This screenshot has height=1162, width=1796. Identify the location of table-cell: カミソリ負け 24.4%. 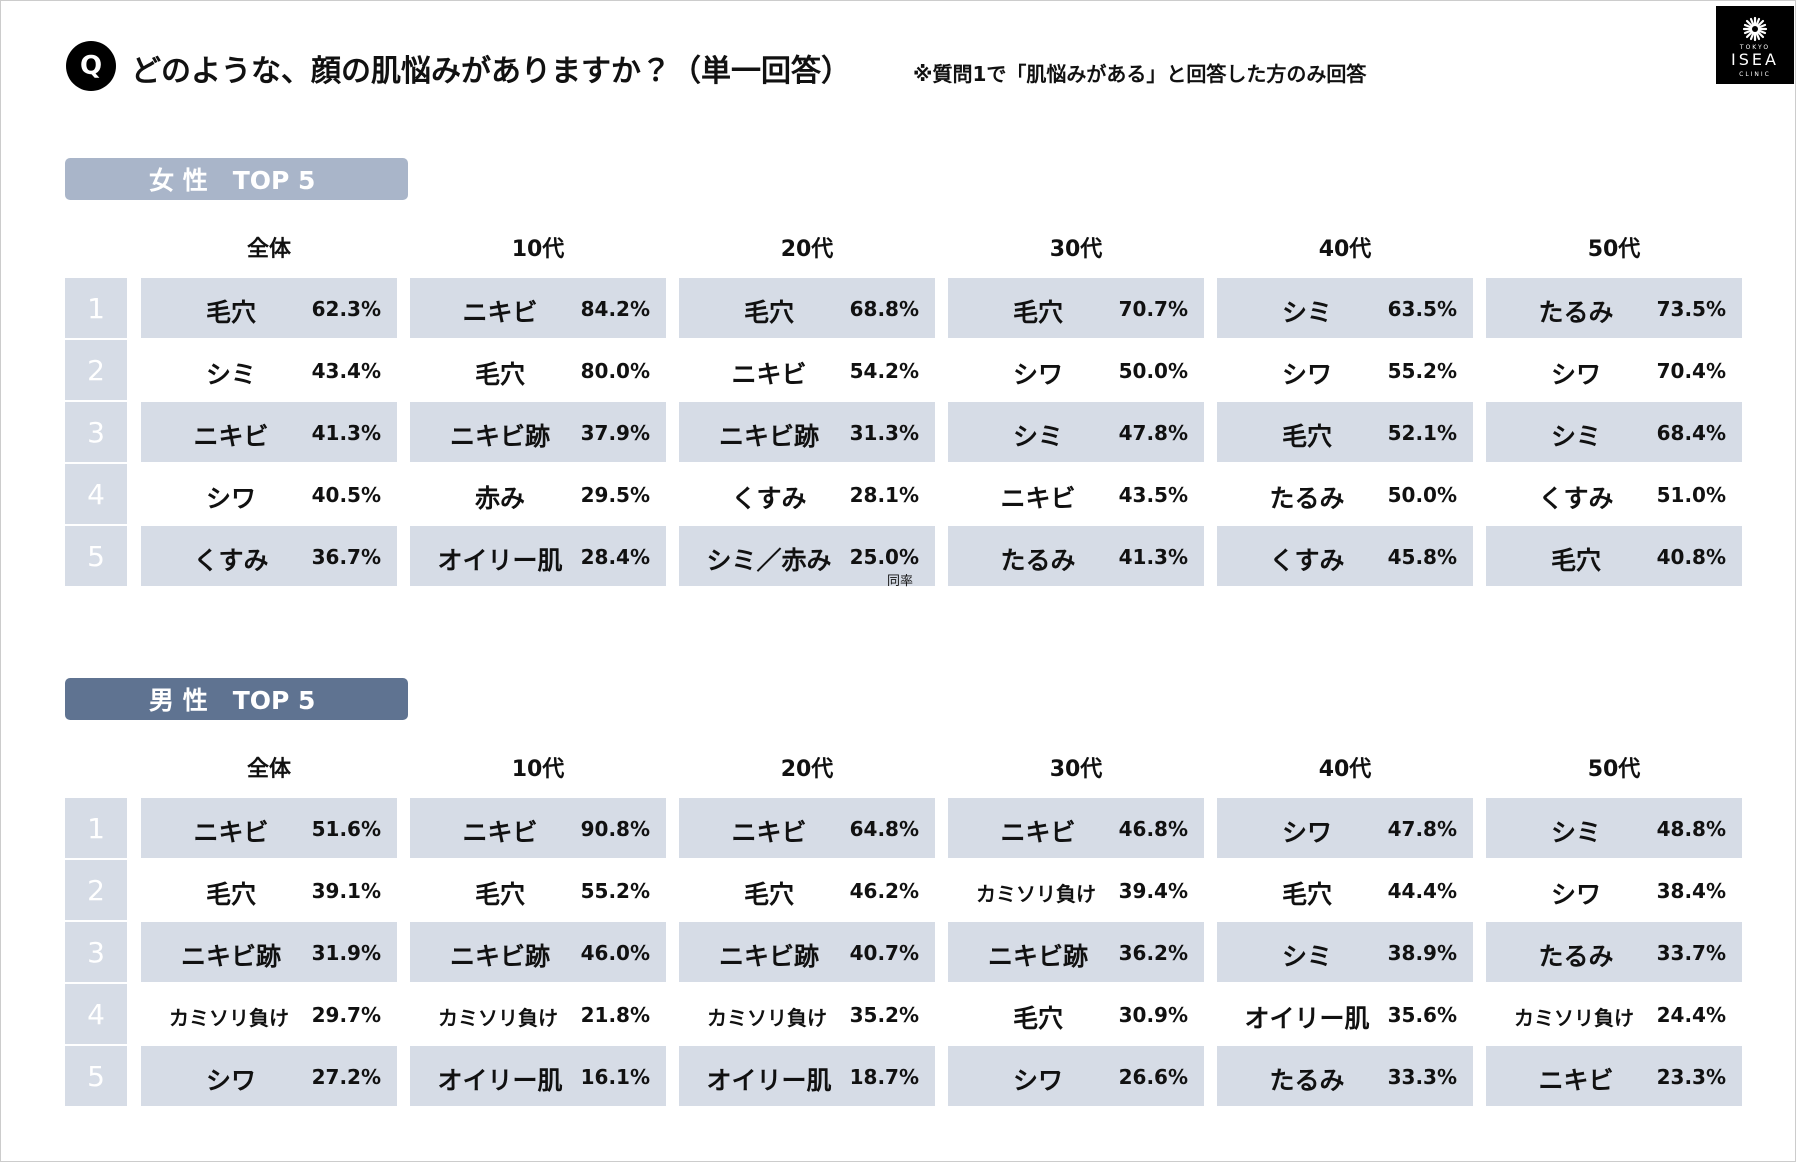
(1614, 1014).